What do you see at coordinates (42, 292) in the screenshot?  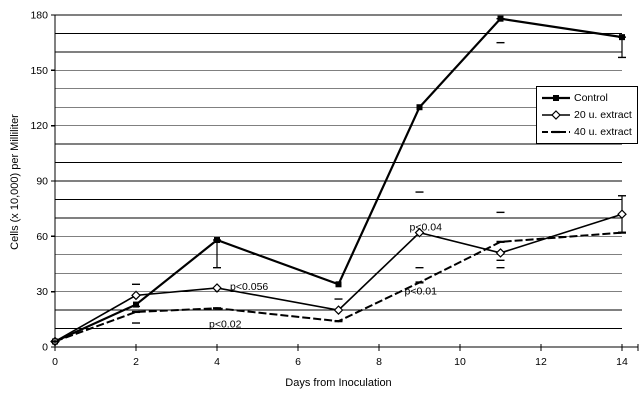 I see `y-tick-label: 30` at bounding box center [42, 292].